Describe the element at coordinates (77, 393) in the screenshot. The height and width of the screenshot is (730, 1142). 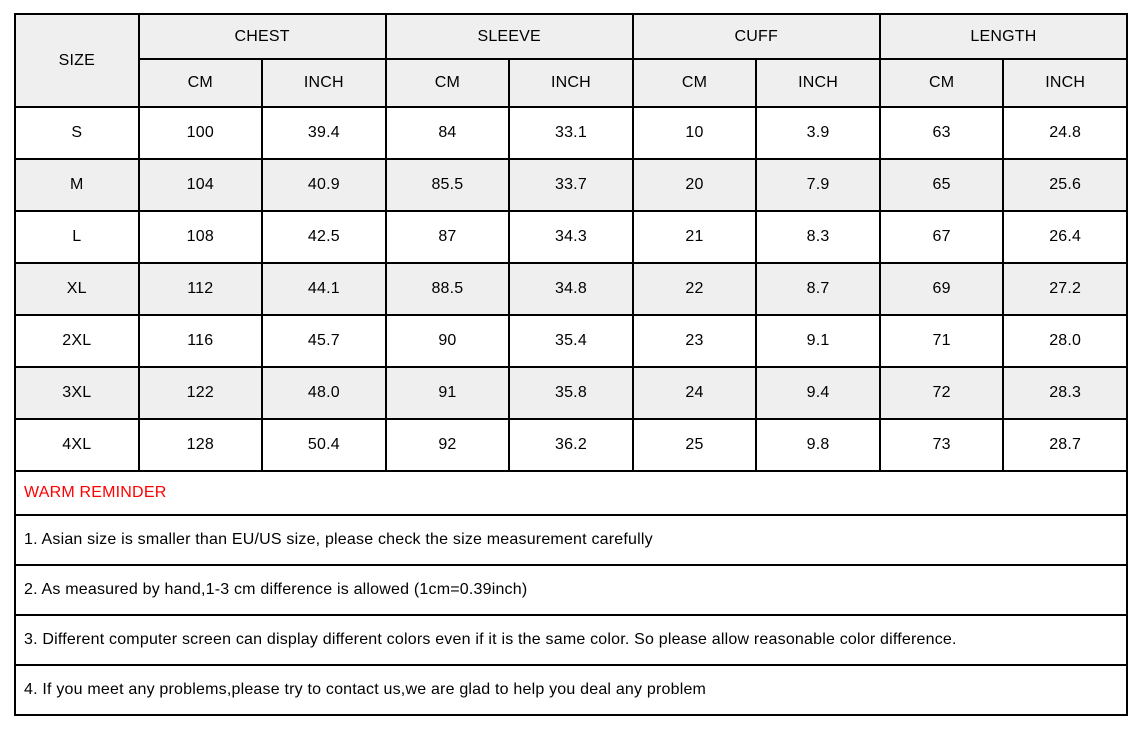
I see `size-cell: 3XL` at that location.